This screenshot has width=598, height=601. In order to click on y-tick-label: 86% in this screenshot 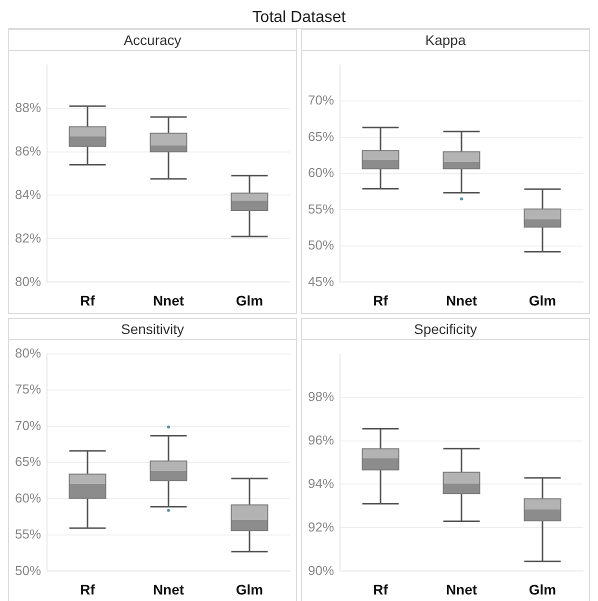, I will do `click(28, 150)`.